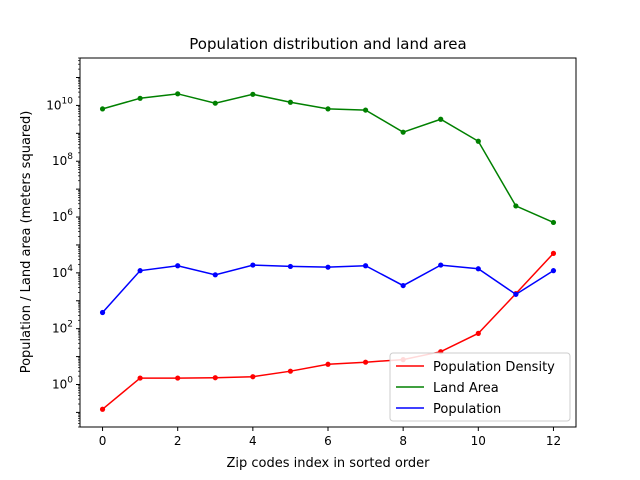 The height and width of the screenshot is (480, 640). What do you see at coordinates (62, 160) in the screenshot?
I see `y-tick-label: 10⁸` at bounding box center [62, 160].